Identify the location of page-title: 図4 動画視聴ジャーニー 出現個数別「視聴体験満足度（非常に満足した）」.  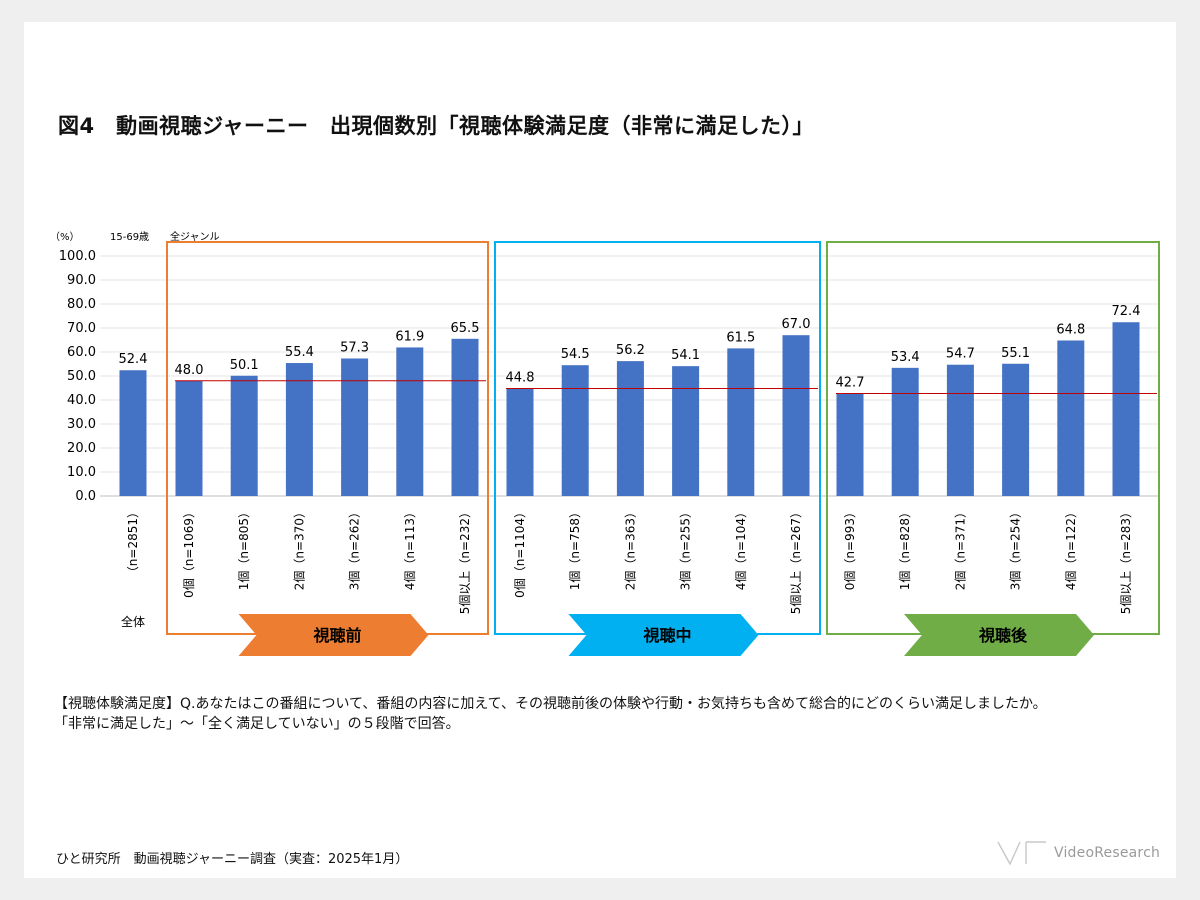
(436, 126).